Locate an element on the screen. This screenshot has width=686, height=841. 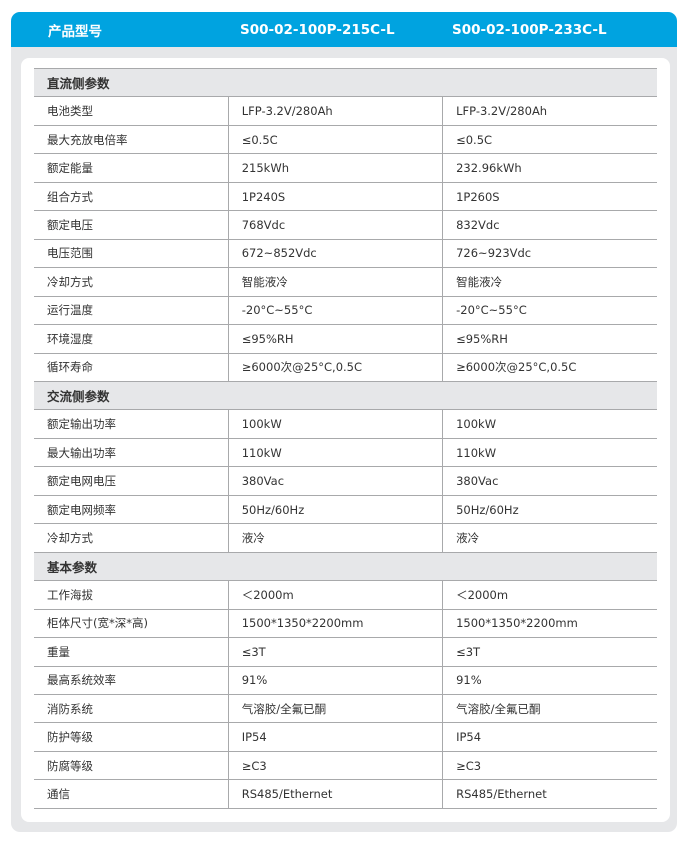
param-label: 防腐等级 is located at coordinates (131, 766).